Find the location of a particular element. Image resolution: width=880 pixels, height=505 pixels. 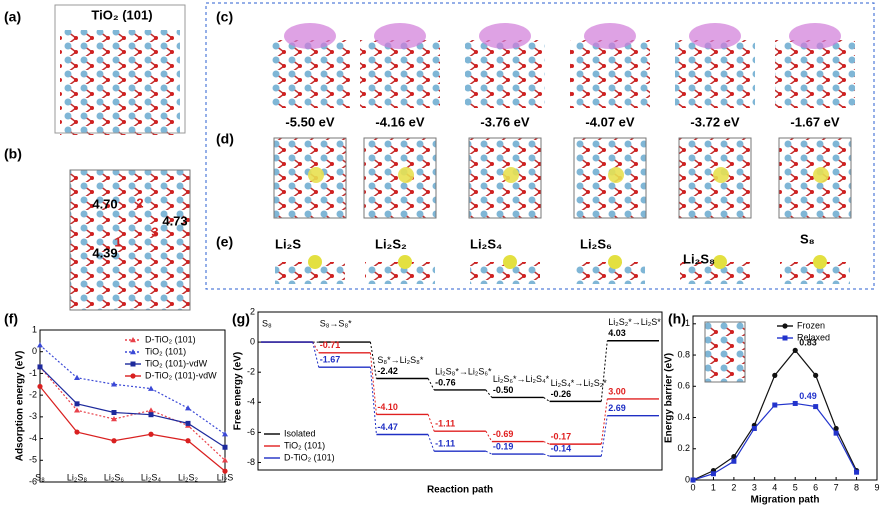

step-label: -4.47 is located at coordinates (387, 427).